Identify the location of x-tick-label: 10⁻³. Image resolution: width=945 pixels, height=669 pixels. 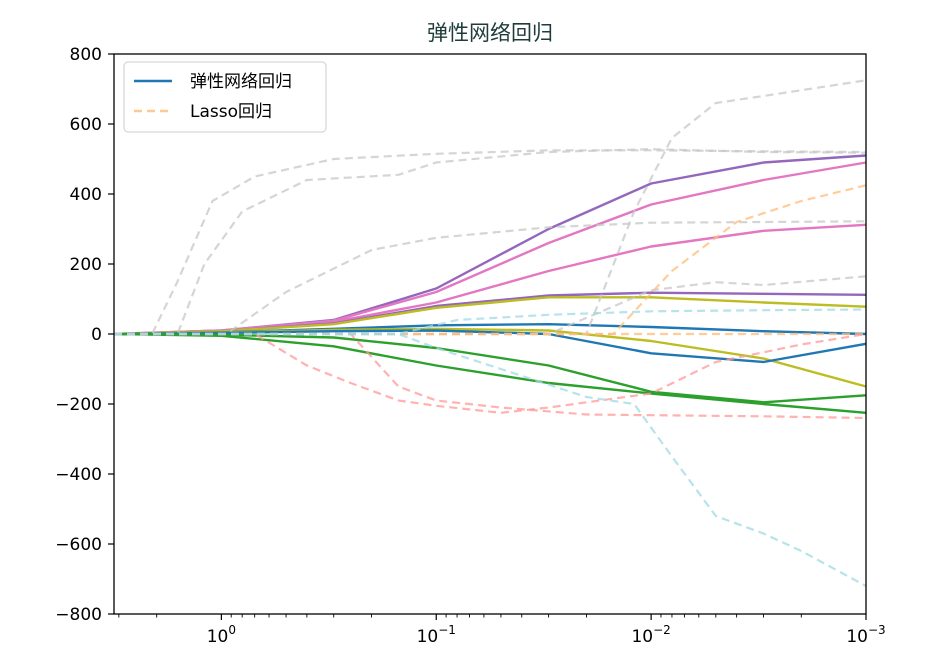
(865, 635).